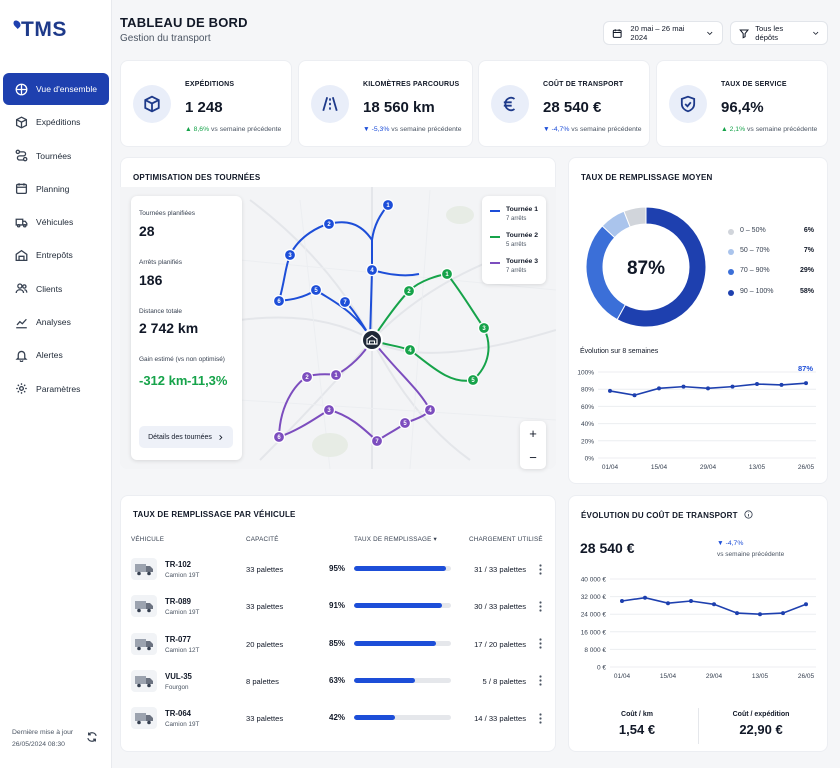 This screenshot has height=768, width=840. Describe the element at coordinates (339, 682) in the screenshot. I see `table-row: VUL-35 Fourgon 8 palettes 63% 5 / 8 palettes` at that location.